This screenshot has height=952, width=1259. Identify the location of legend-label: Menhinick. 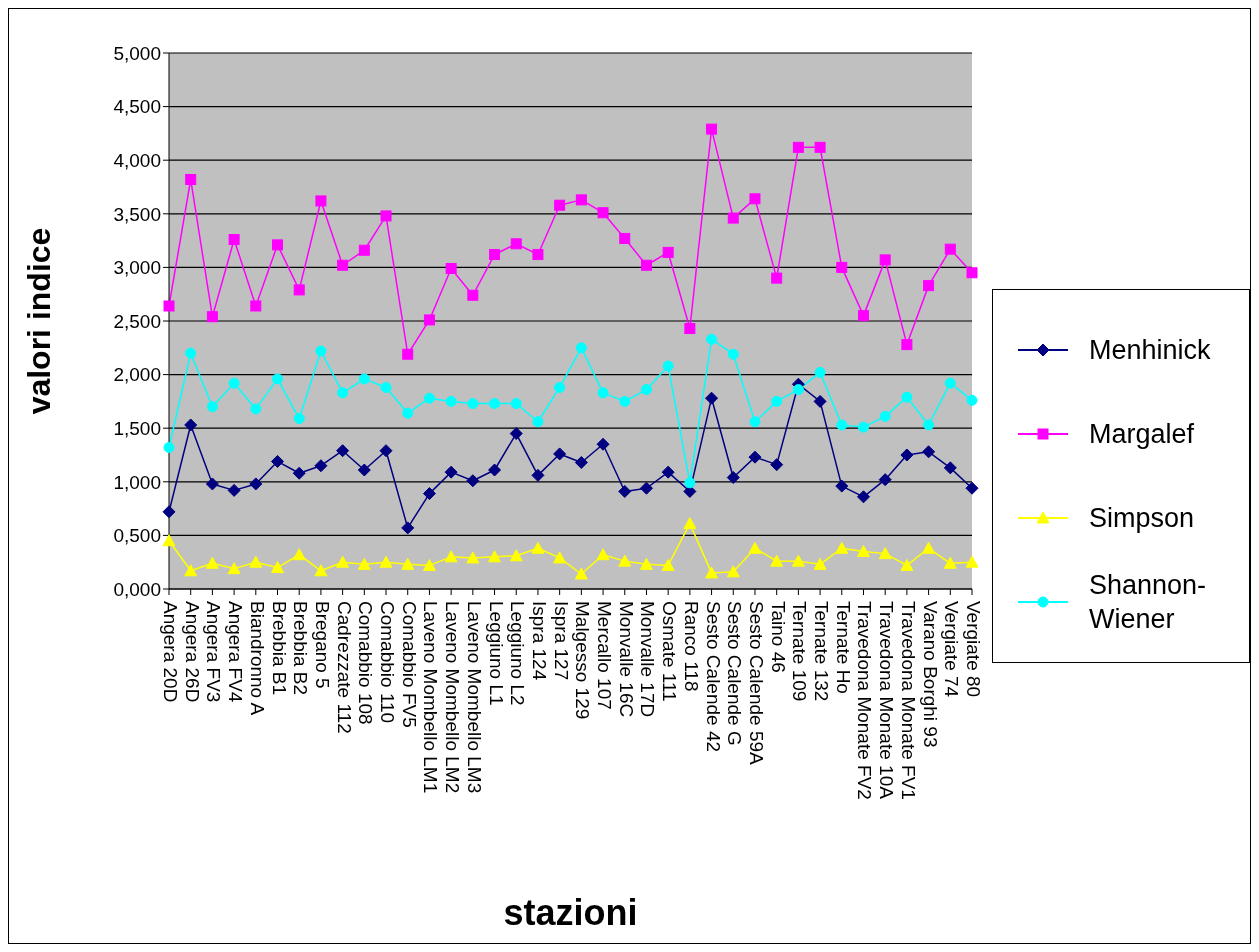
(1150, 350).